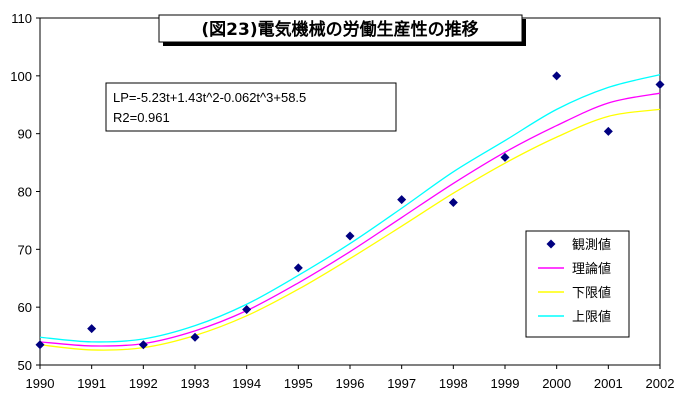 This screenshot has width=683, height=404. Describe the element at coordinates (25, 249) in the screenshot. I see `y-tick-label: 70` at that location.